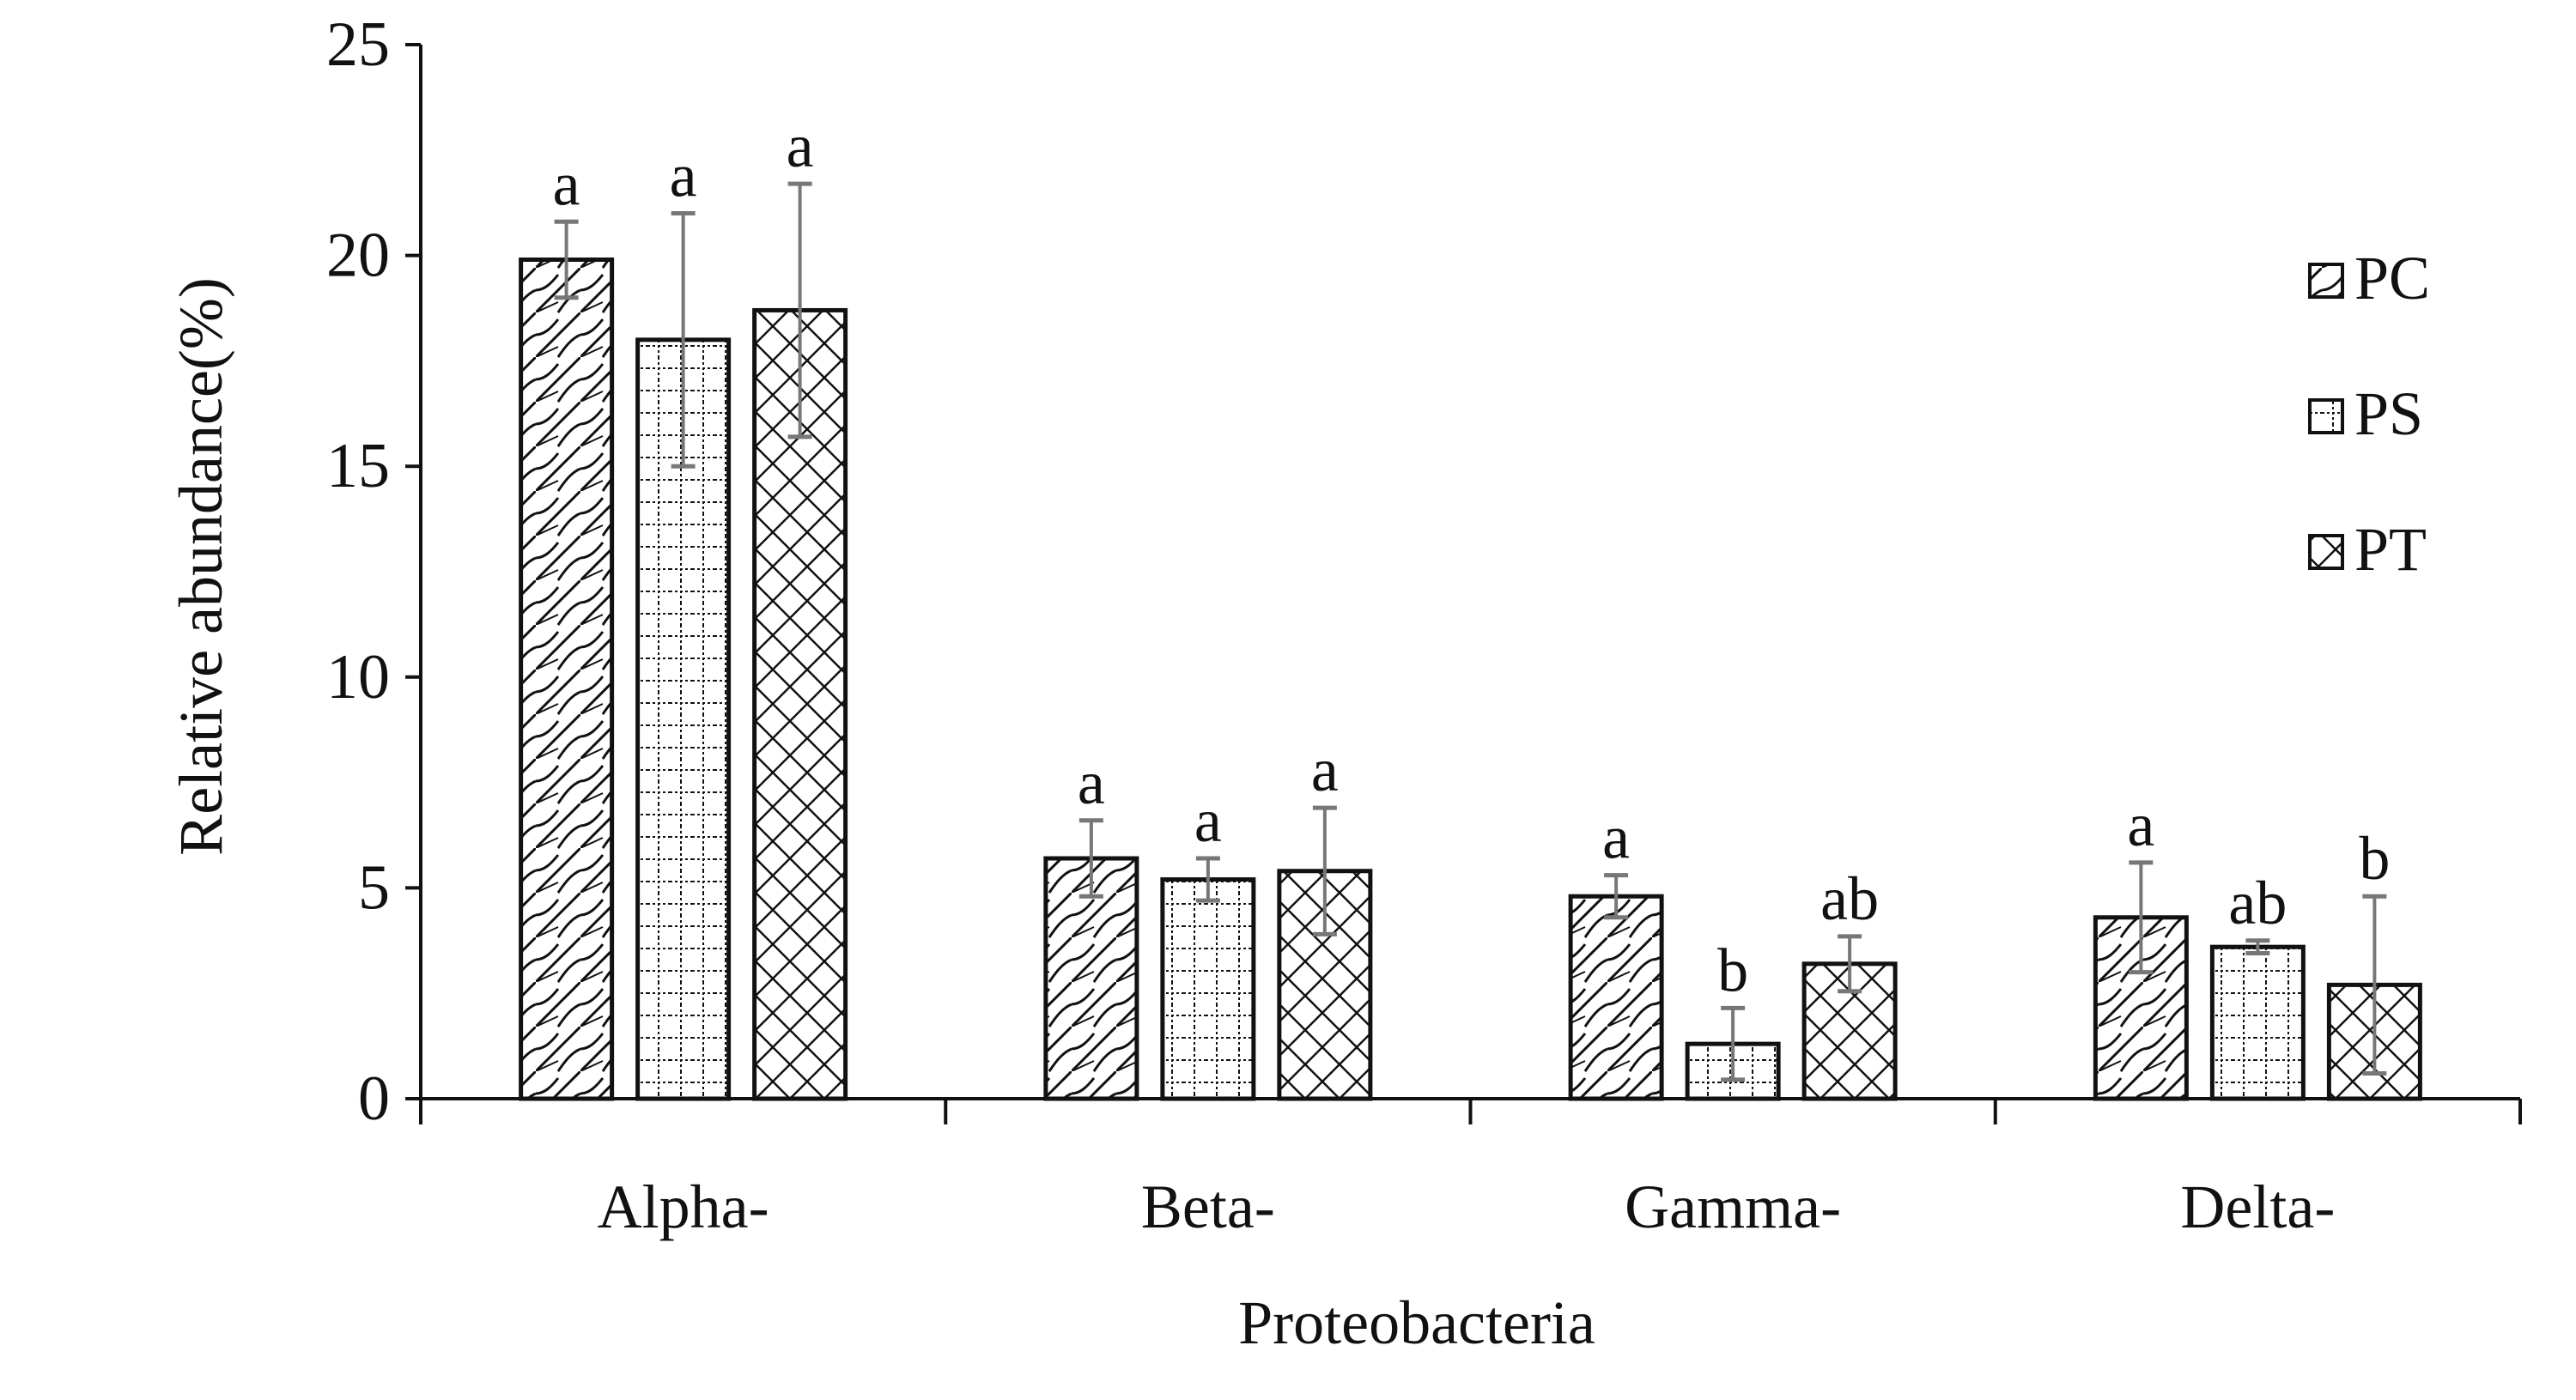 The height and width of the screenshot is (1400, 2576). I want to click on y-tick-label: 5, so click(374, 887).